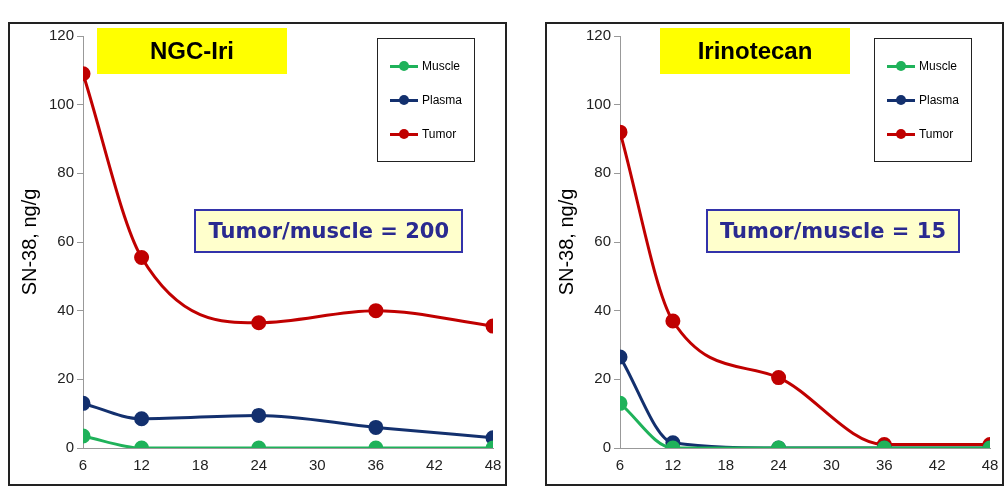 Image resolution: width=1005 pixels, height=487 pixels. I want to click on annotation: Tumor/muscle = 15, so click(833, 231).